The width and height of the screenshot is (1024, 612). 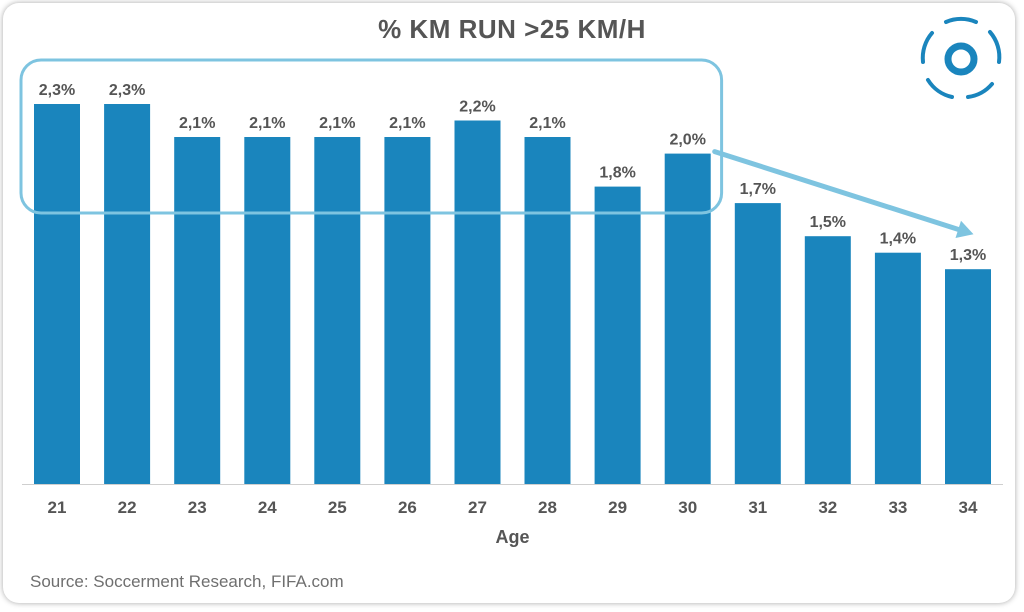 What do you see at coordinates (687, 507) in the screenshot?
I see `x-tick-label-30: 30` at bounding box center [687, 507].